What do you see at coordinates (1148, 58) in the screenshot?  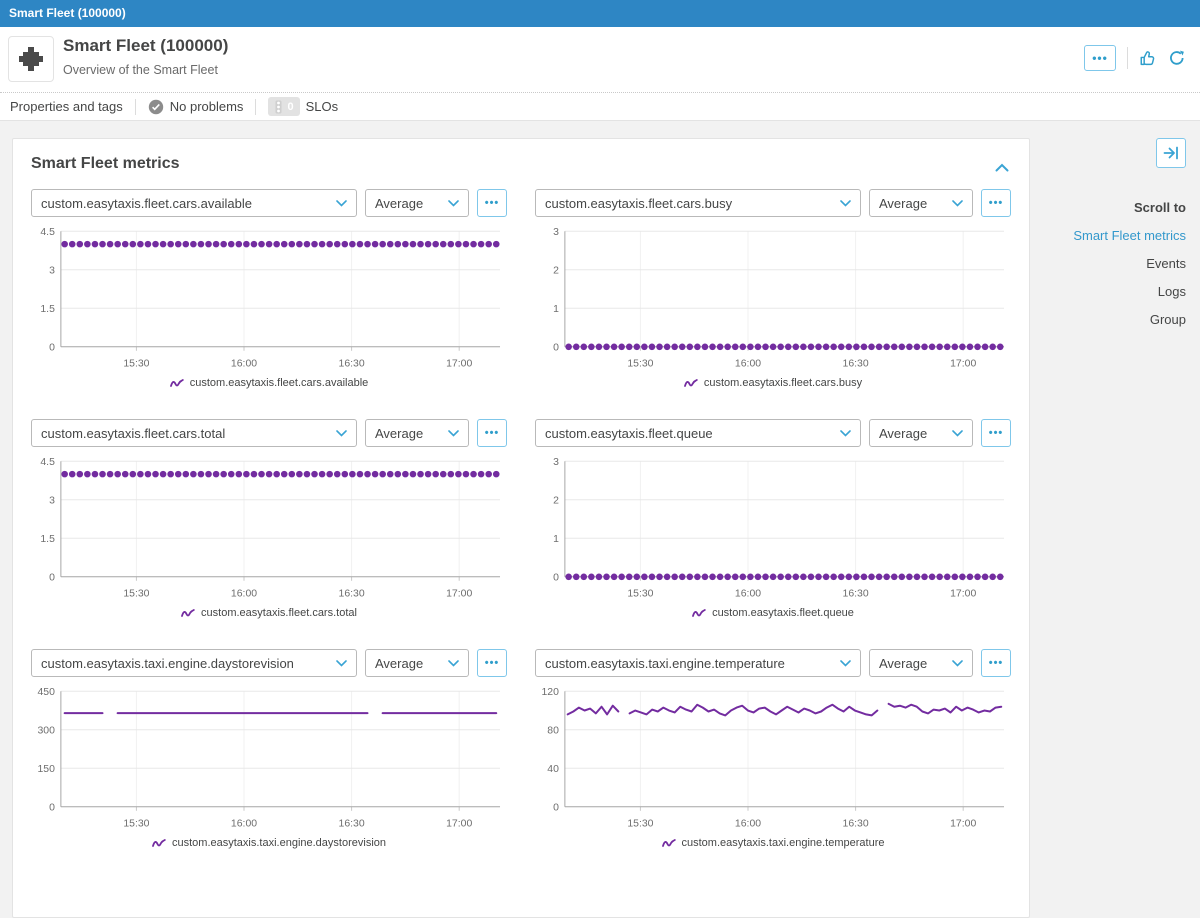 I see `thumbs-up-button` at bounding box center [1148, 58].